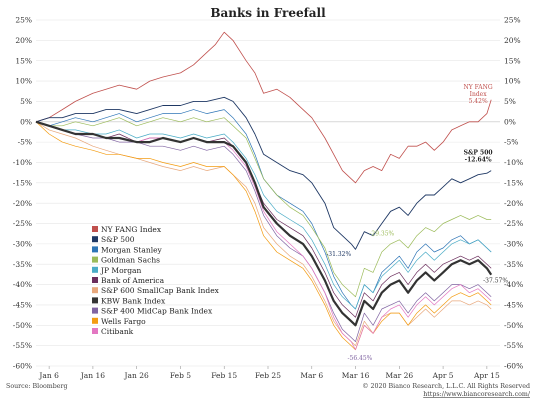  I want to click on y-tick-label-right: -5%, so click(511, 142).